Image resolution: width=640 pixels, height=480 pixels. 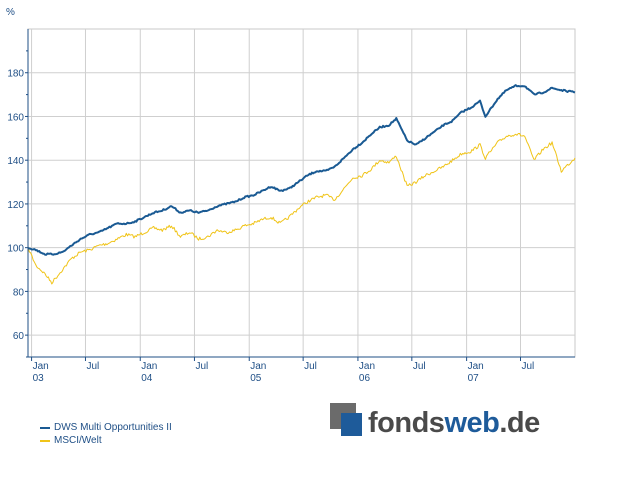 What do you see at coordinates (528, 366) in the screenshot?
I see `xtick-label-9: Jul` at bounding box center [528, 366].